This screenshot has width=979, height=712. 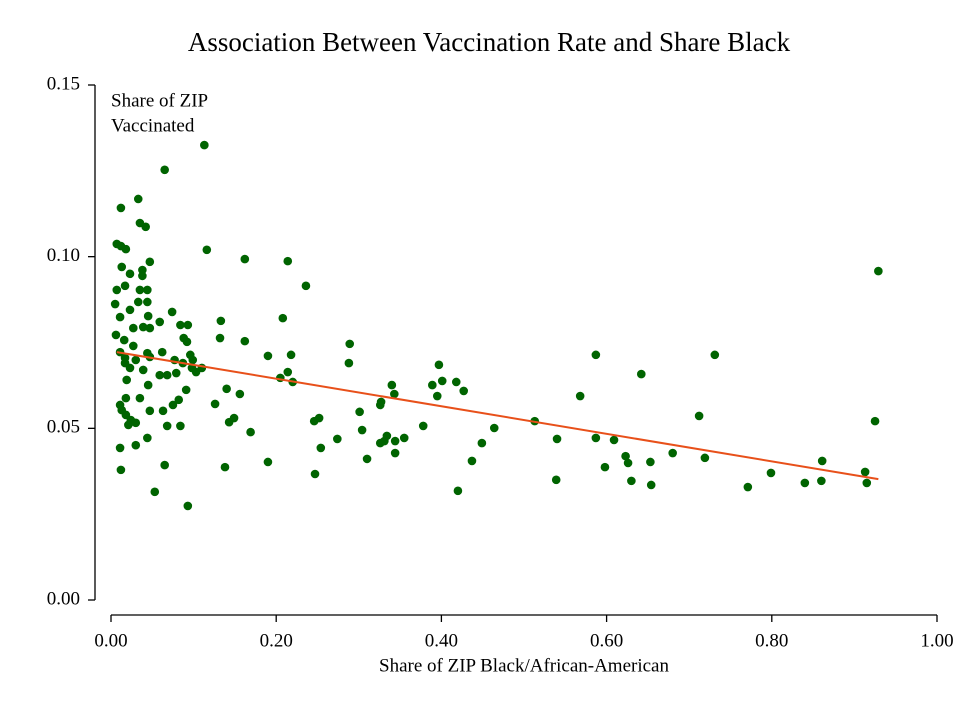 What do you see at coordinates (63, 598) in the screenshot?
I see `y-tick-label: 0.00` at bounding box center [63, 598].